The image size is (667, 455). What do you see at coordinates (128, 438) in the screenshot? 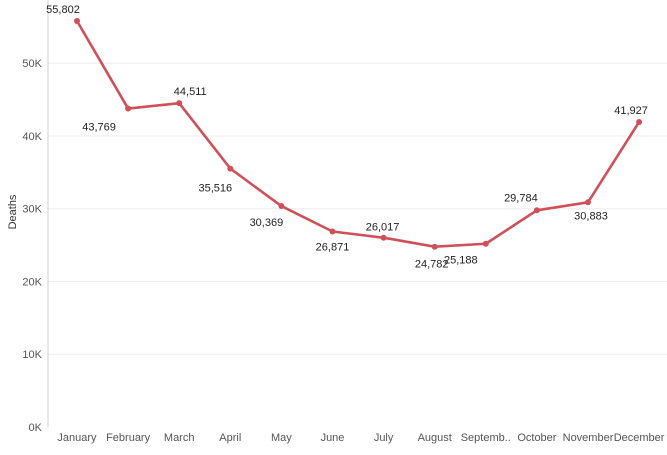
I see `x-tick-label: February` at bounding box center [128, 438].